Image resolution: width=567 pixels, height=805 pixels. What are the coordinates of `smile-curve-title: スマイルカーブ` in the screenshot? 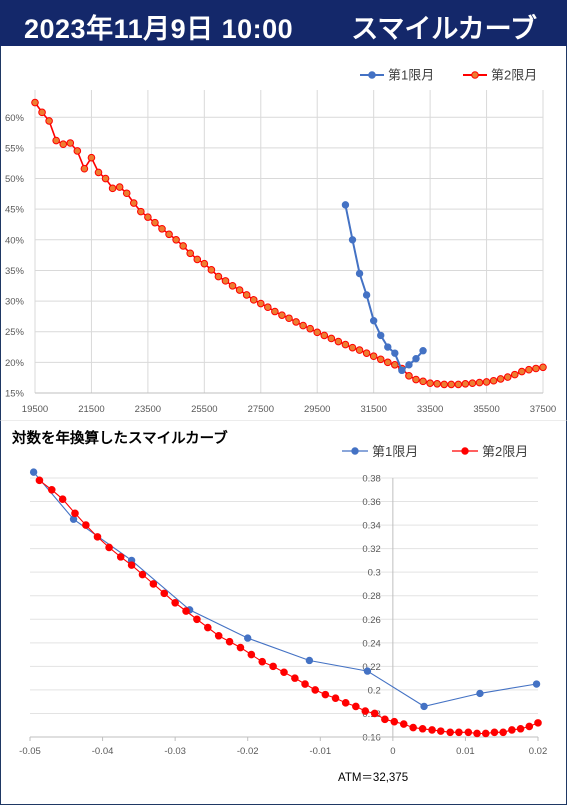 It's located at (444, 29).